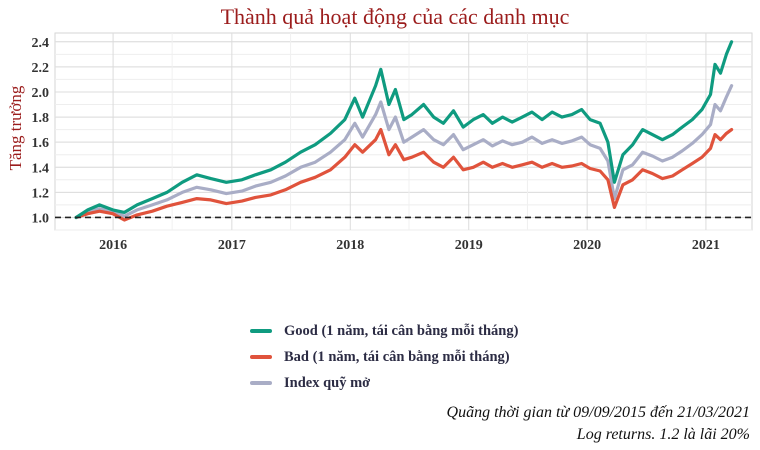  I want to click on legend-label-index: Index quỹ mở, so click(327, 382).